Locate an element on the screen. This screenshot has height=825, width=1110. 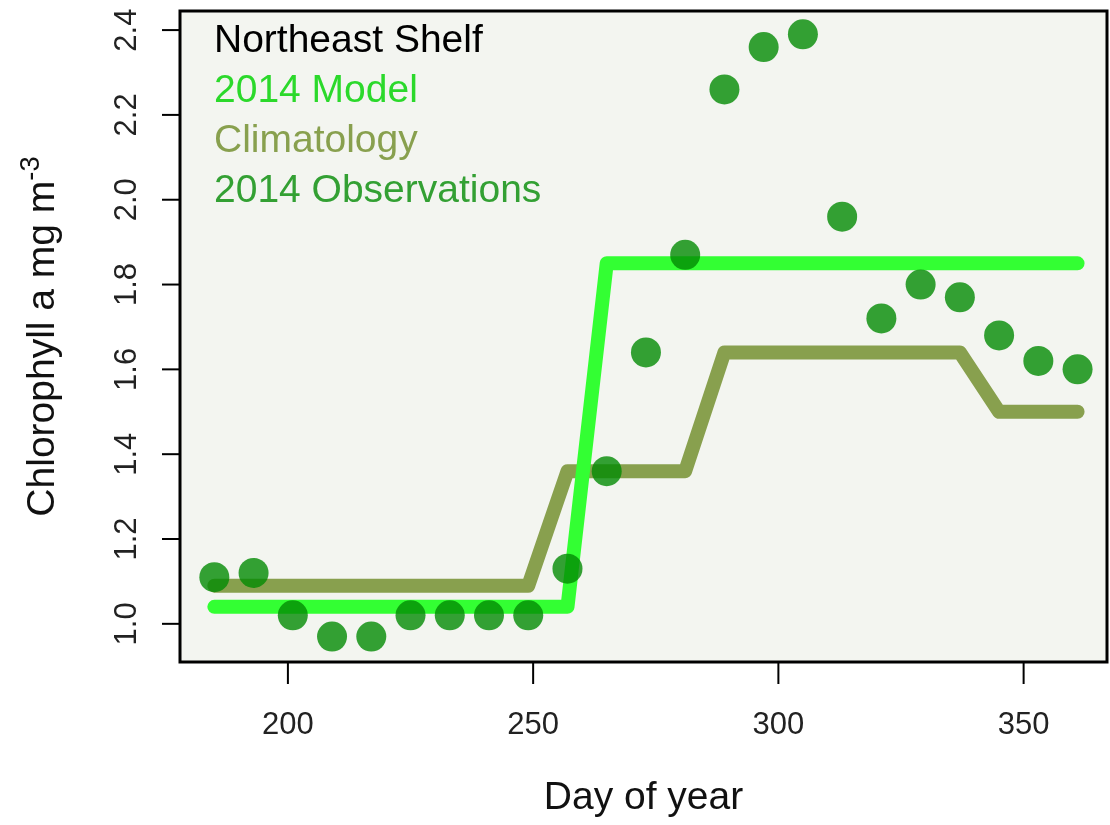
legend-title: Northeast Shelf is located at coordinates (348, 38).